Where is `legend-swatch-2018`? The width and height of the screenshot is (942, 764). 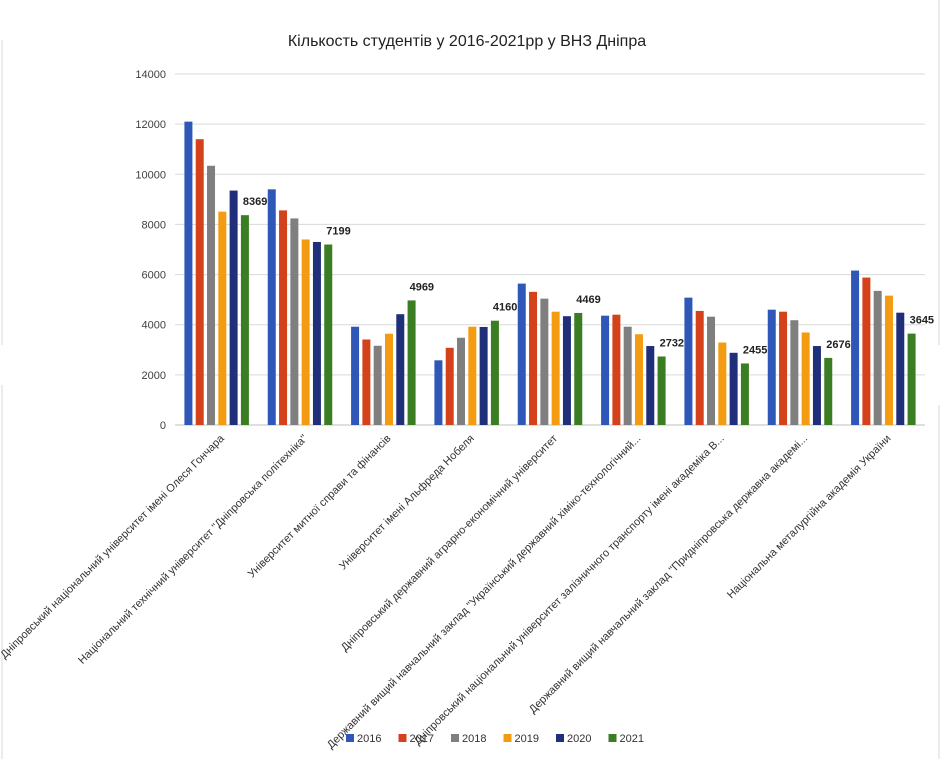 legend-swatch-2018 is located at coordinates (455, 738).